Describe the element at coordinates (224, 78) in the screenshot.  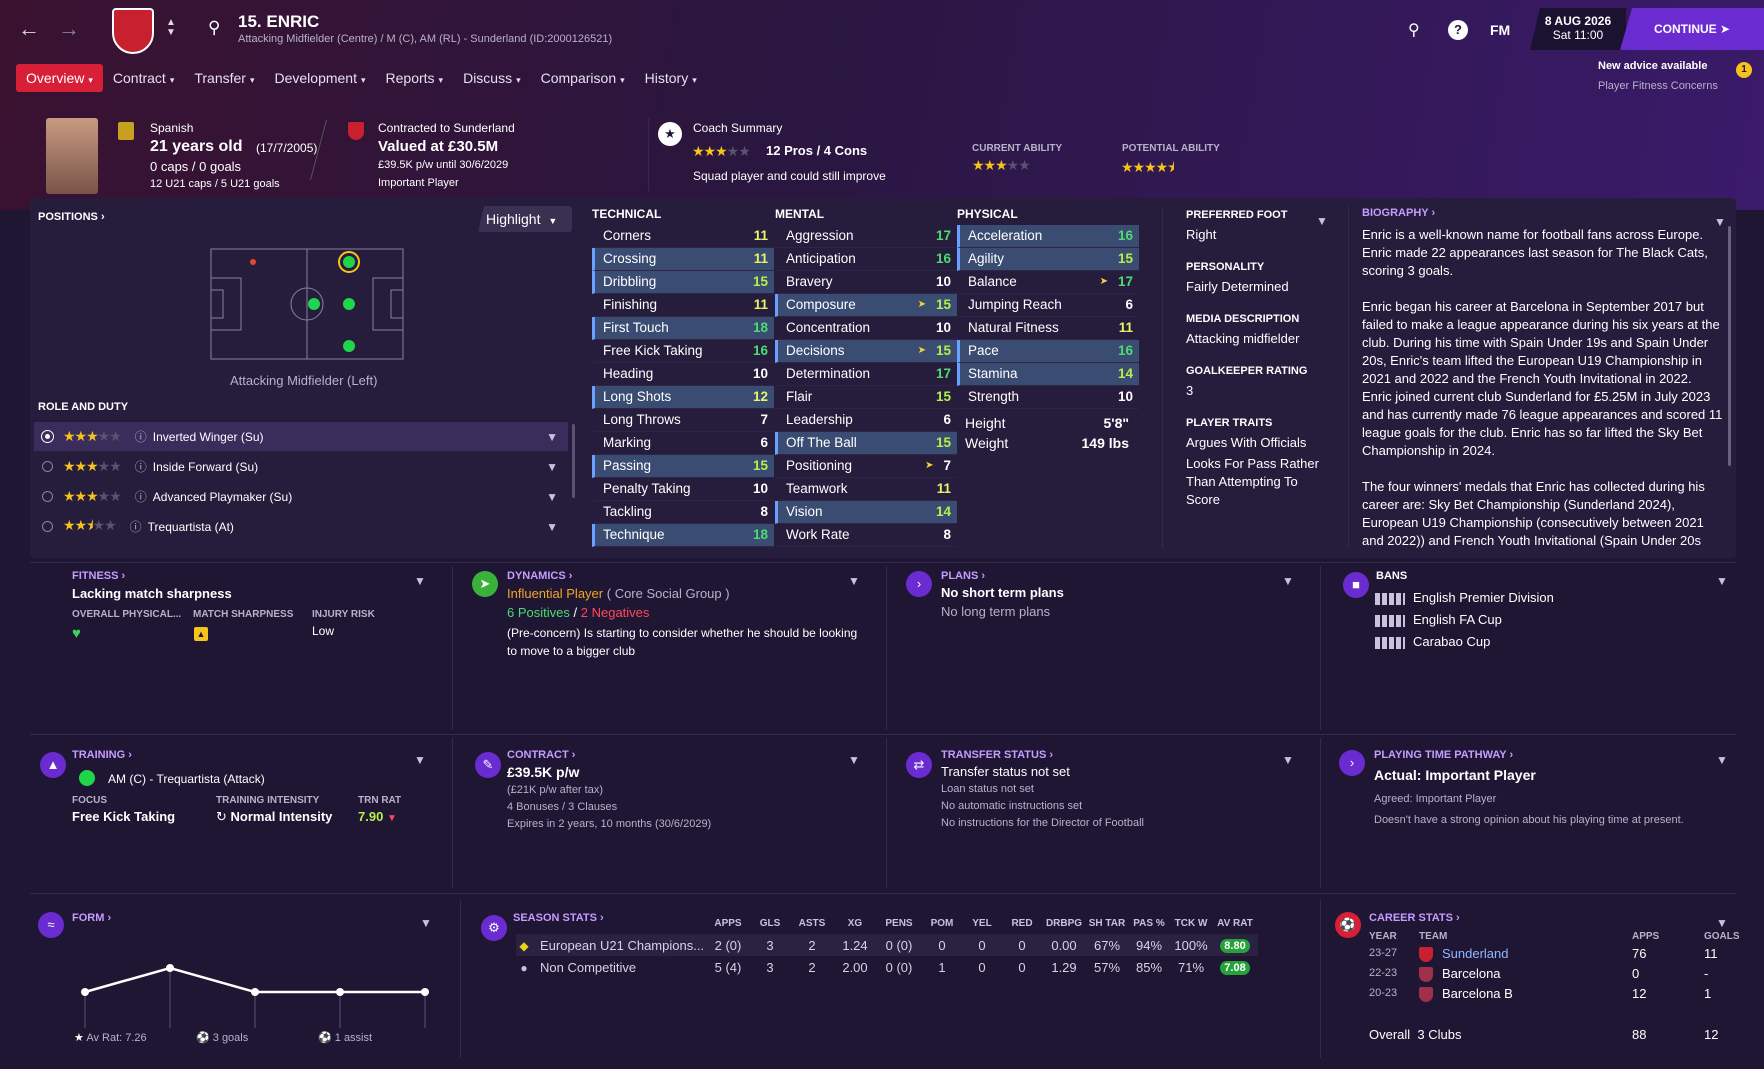
I see `tab-transfer: Transfer ▾` at that location.